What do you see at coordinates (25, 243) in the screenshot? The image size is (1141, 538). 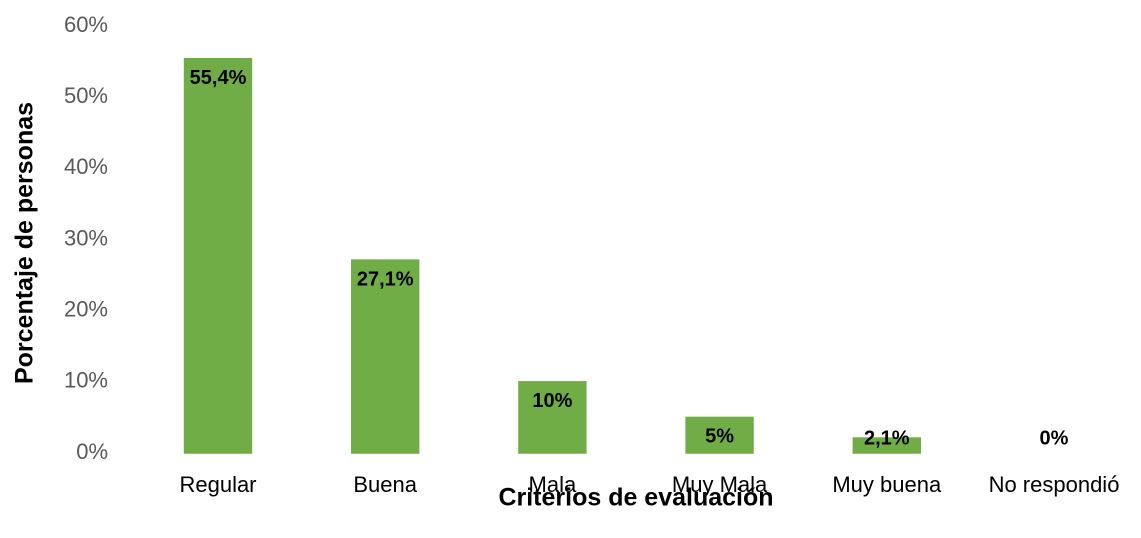 I see `y-axis-title: Porcentaje de personas` at bounding box center [25, 243].